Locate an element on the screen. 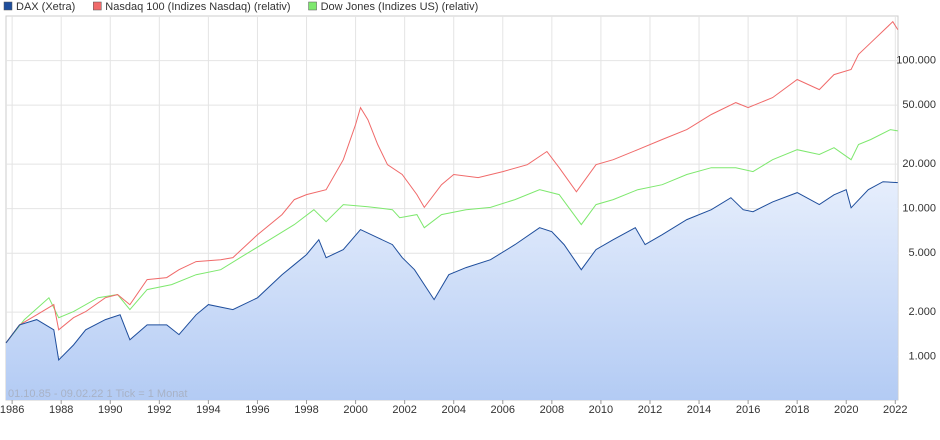  x-tick-label: 1998 is located at coordinates (306, 410).